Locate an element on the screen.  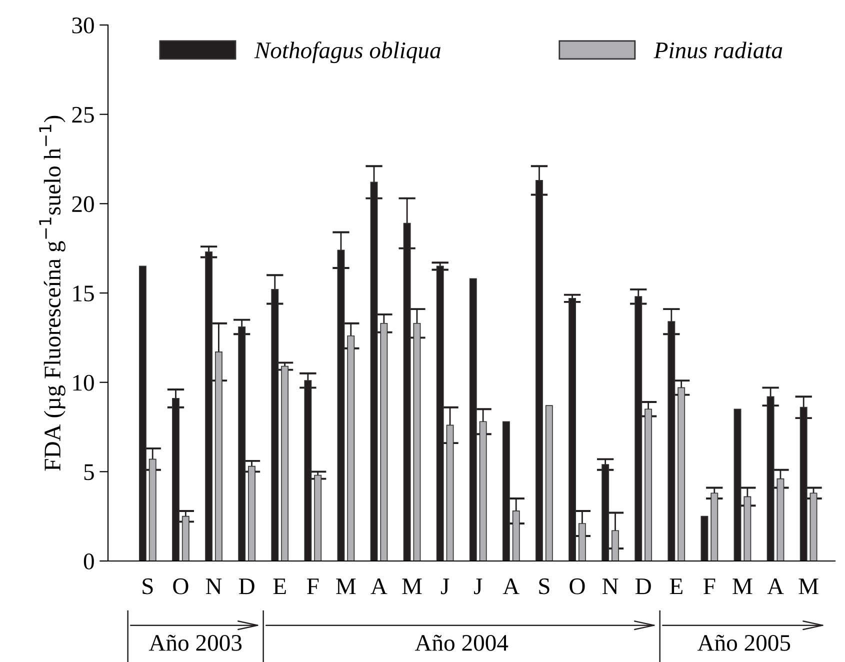
y-tick-label: 10 is located at coordinates (83, 382).